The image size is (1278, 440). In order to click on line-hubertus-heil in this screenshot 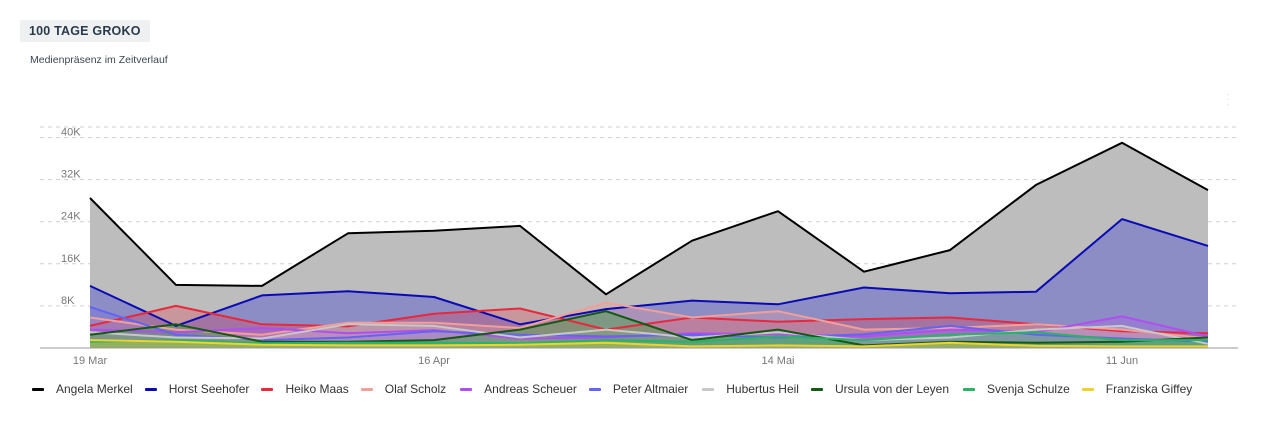, I will do `click(649, 334)`.